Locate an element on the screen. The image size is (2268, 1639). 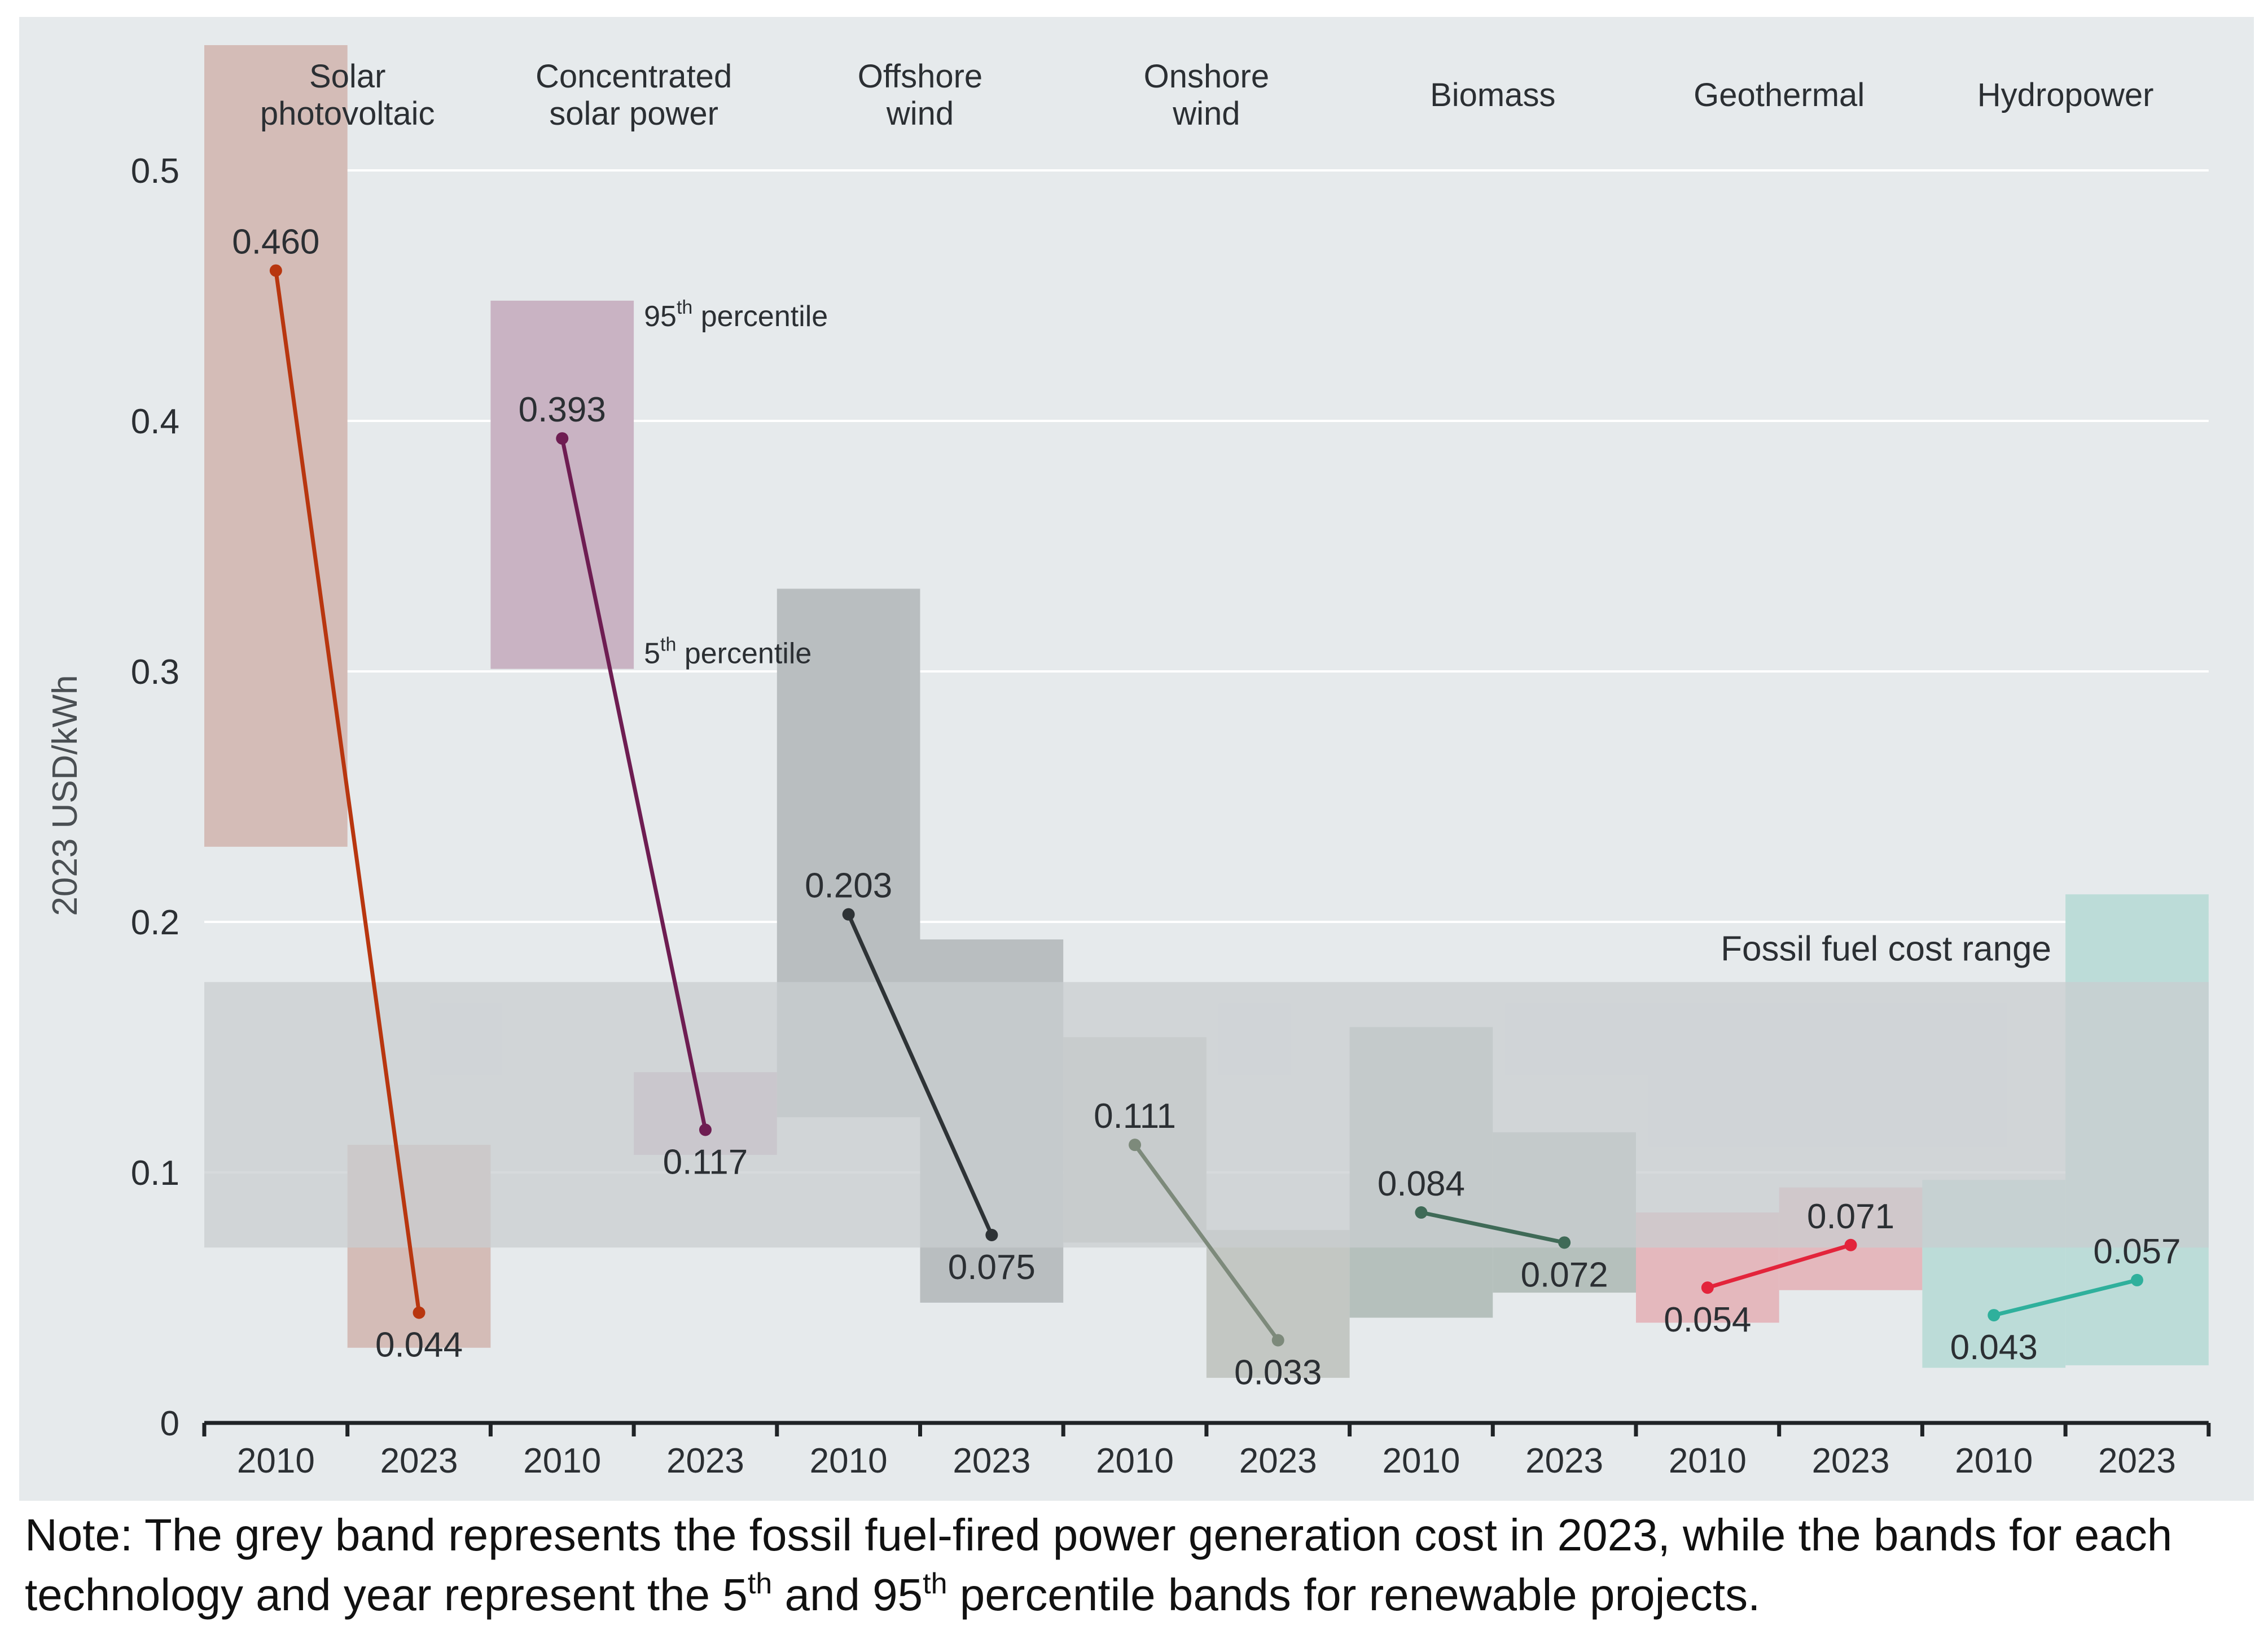
y-tick-label: 0.1 is located at coordinates (155, 1173).